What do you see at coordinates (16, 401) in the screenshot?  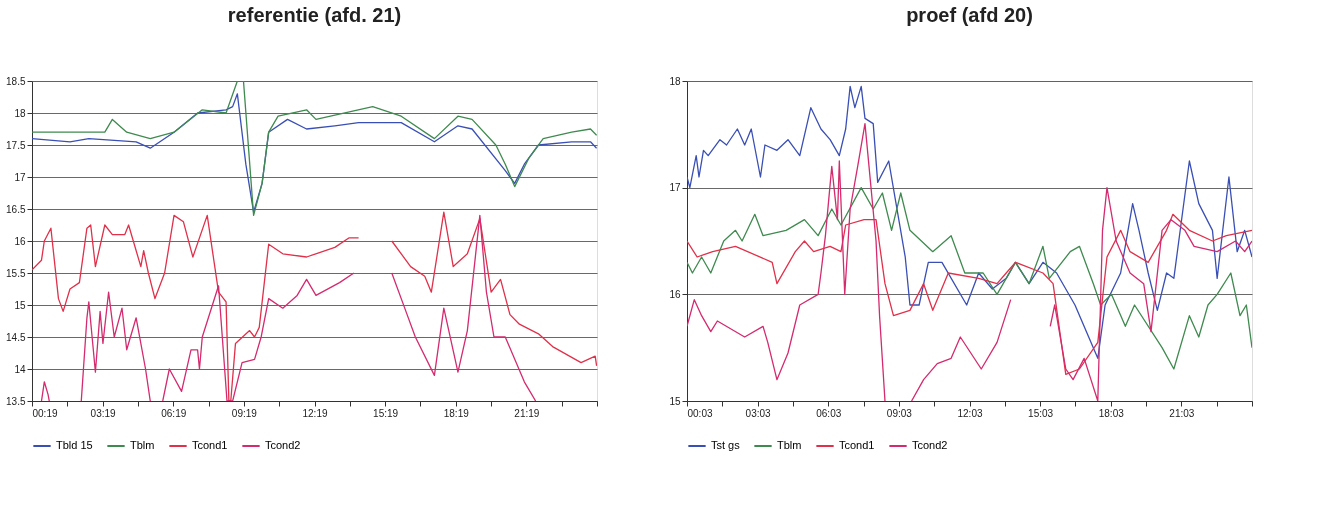 I see `y-tick-label: 13.5` at bounding box center [16, 401].